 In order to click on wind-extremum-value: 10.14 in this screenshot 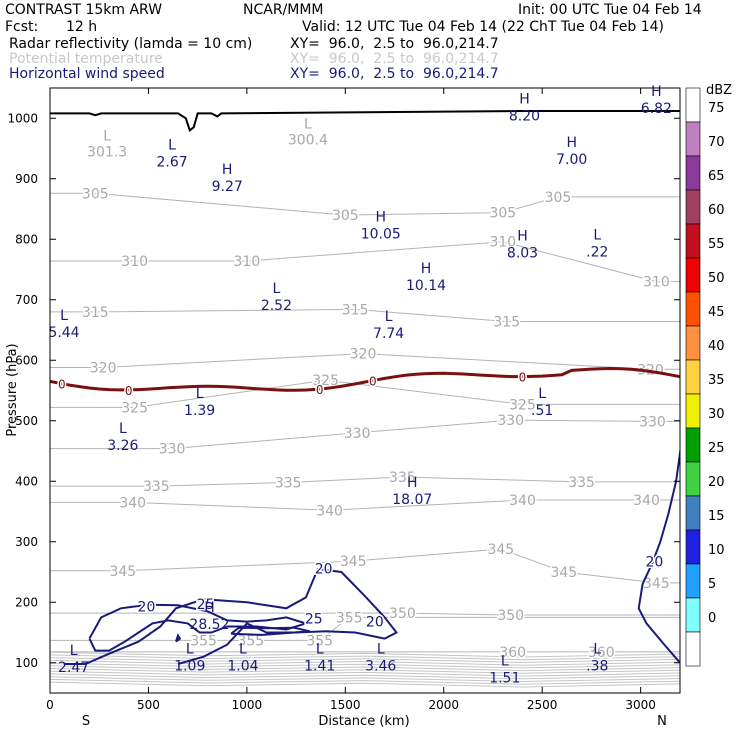, I will do `click(426, 286)`.